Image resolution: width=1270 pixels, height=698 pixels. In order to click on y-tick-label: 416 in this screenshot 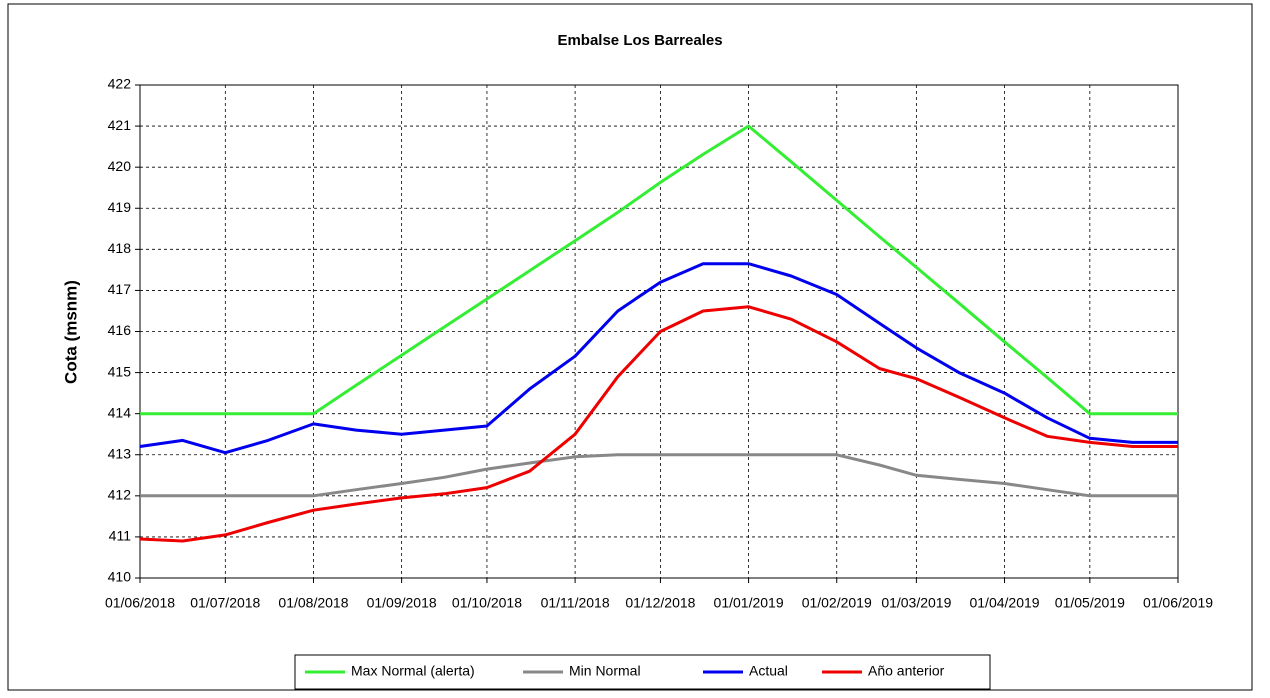, I will do `click(120, 330)`.